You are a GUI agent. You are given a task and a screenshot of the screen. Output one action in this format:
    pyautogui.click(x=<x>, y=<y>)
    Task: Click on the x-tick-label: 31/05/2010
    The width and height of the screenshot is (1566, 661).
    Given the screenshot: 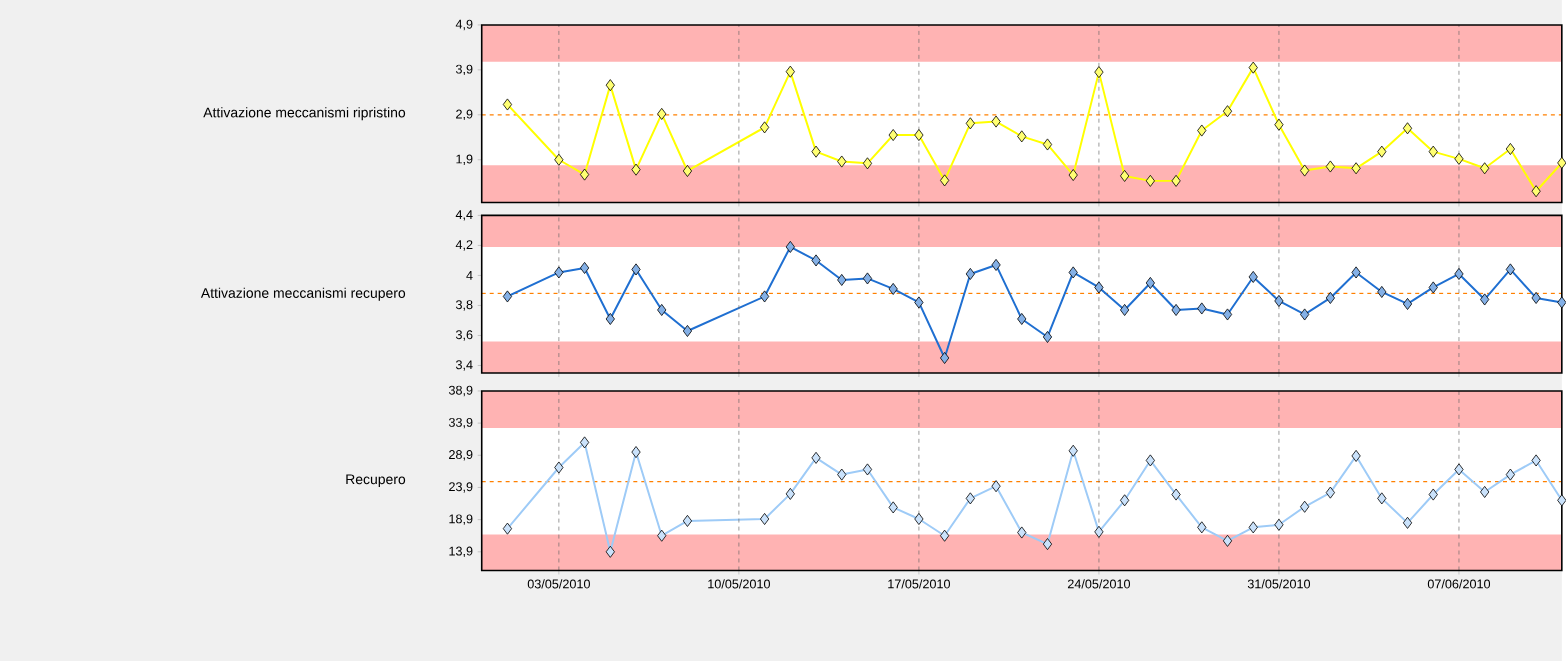 What is the action you would take?
    pyautogui.click(x=1279, y=584)
    